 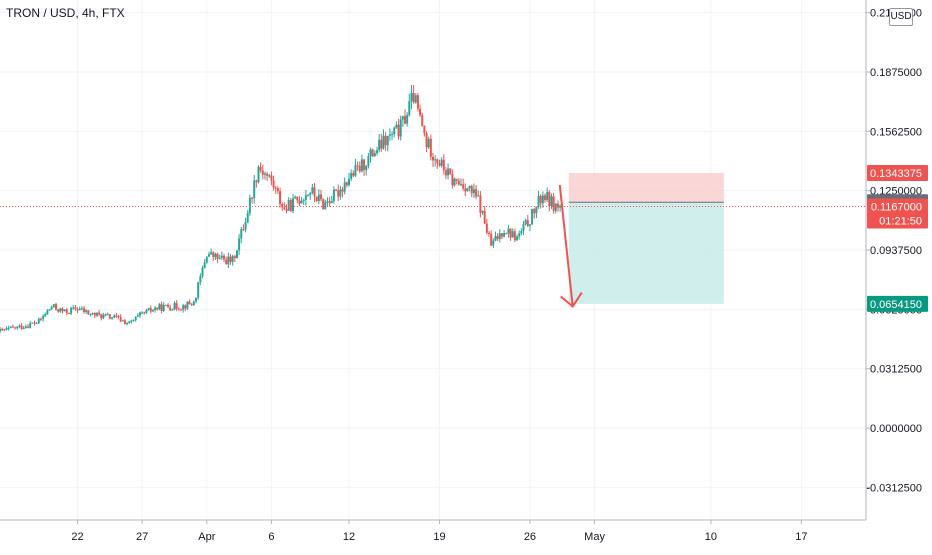 What do you see at coordinates (896, 370) in the screenshot?
I see `y-tick-label: 0.0312500` at bounding box center [896, 370].